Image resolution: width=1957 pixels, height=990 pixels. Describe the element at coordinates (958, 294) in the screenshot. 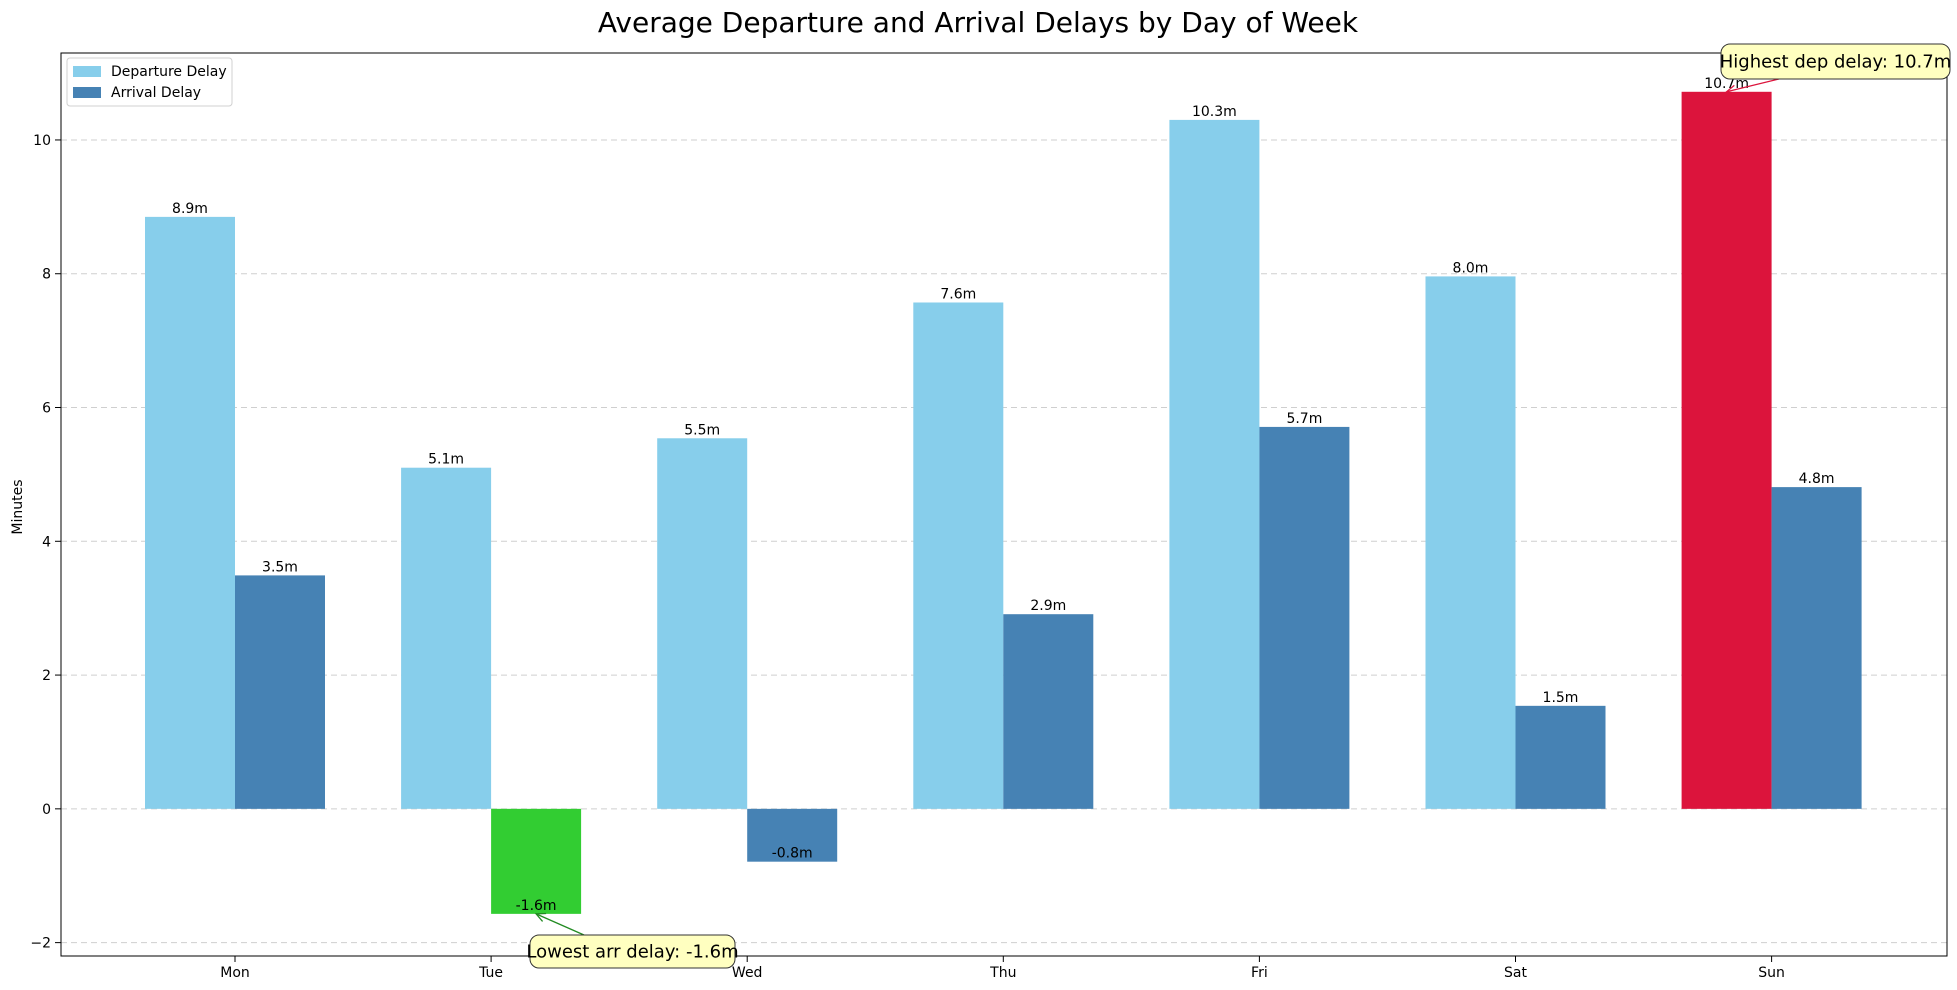

I see `data-label: 7.6m` at that location.